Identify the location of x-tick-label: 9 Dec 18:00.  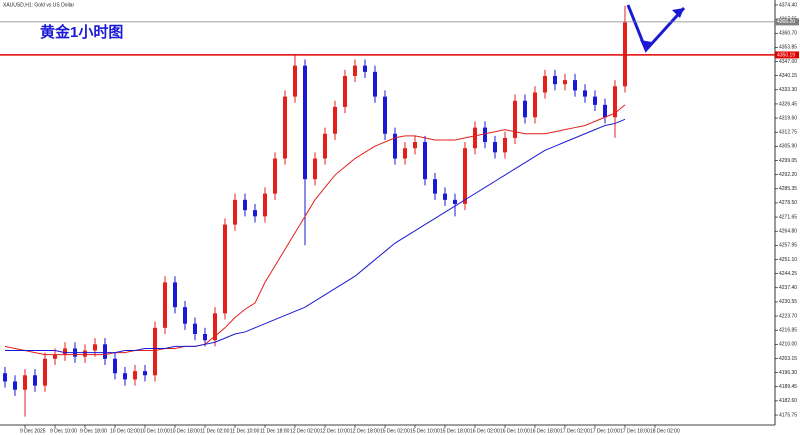
(93, 431).